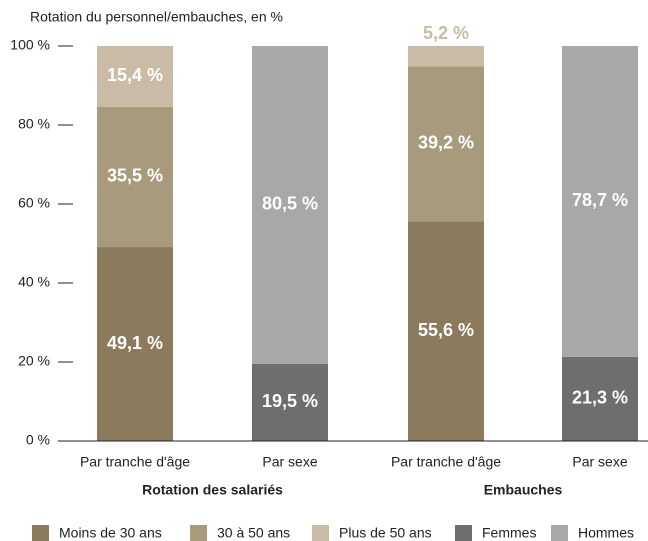  What do you see at coordinates (110, 533) in the screenshot?
I see `legend-label: Moins de 30 ans` at bounding box center [110, 533].